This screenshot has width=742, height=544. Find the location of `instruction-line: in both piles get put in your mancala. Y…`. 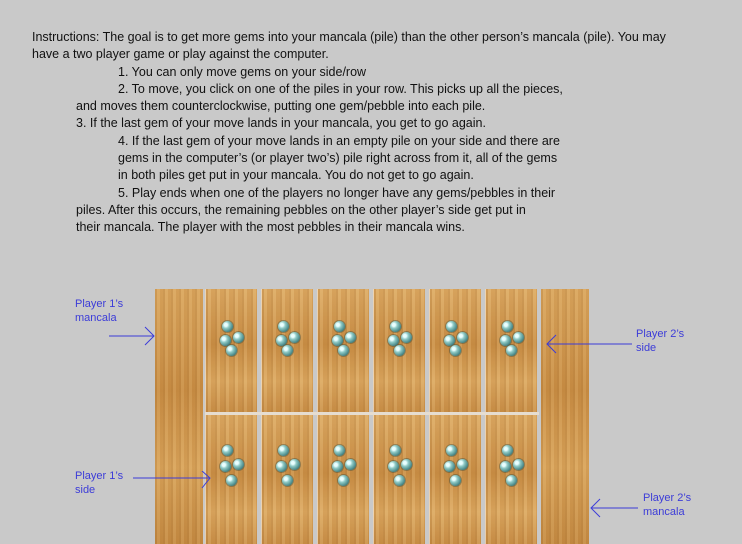

instruction-line: in both piles get put in your mancala. Y… is located at coordinates (296, 175).